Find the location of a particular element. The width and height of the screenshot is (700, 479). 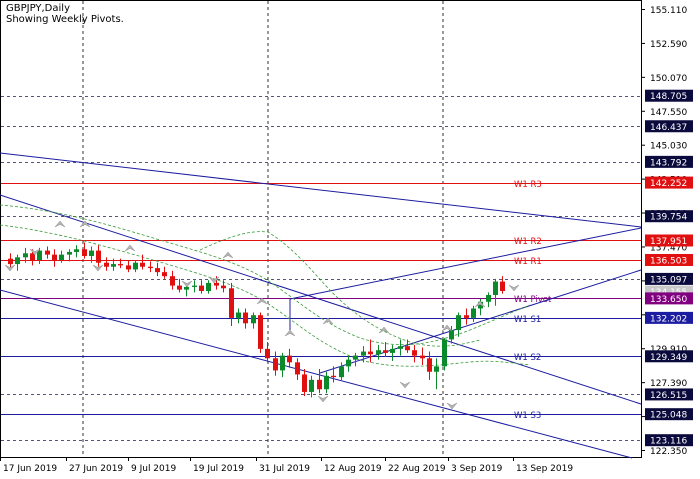

price-tag-label: 135.097 is located at coordinates (668, 280).